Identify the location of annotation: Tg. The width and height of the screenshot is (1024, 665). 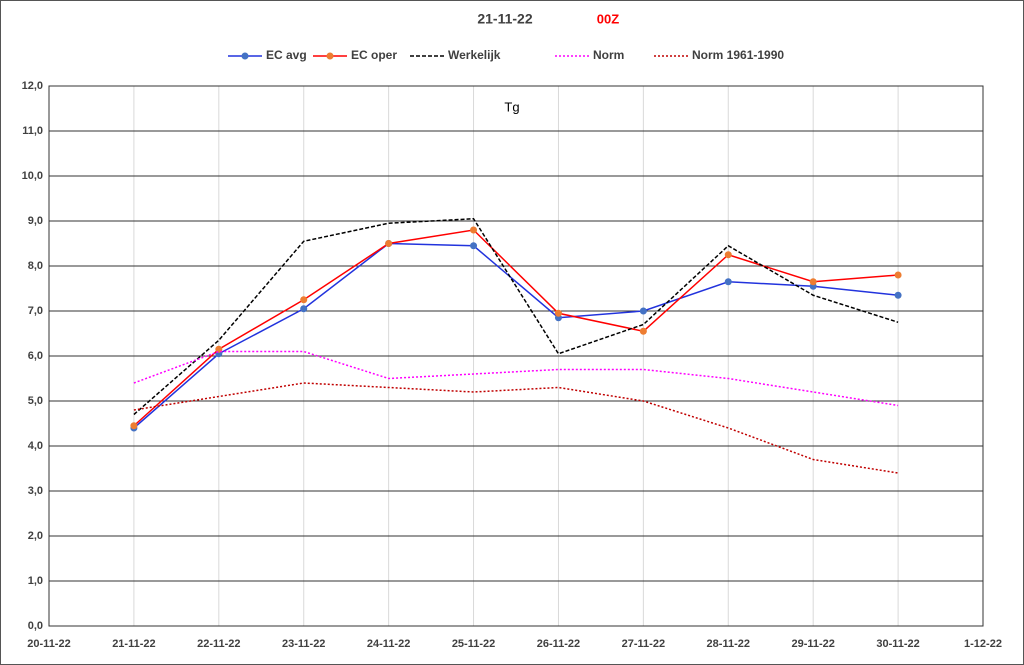
(511, 106).